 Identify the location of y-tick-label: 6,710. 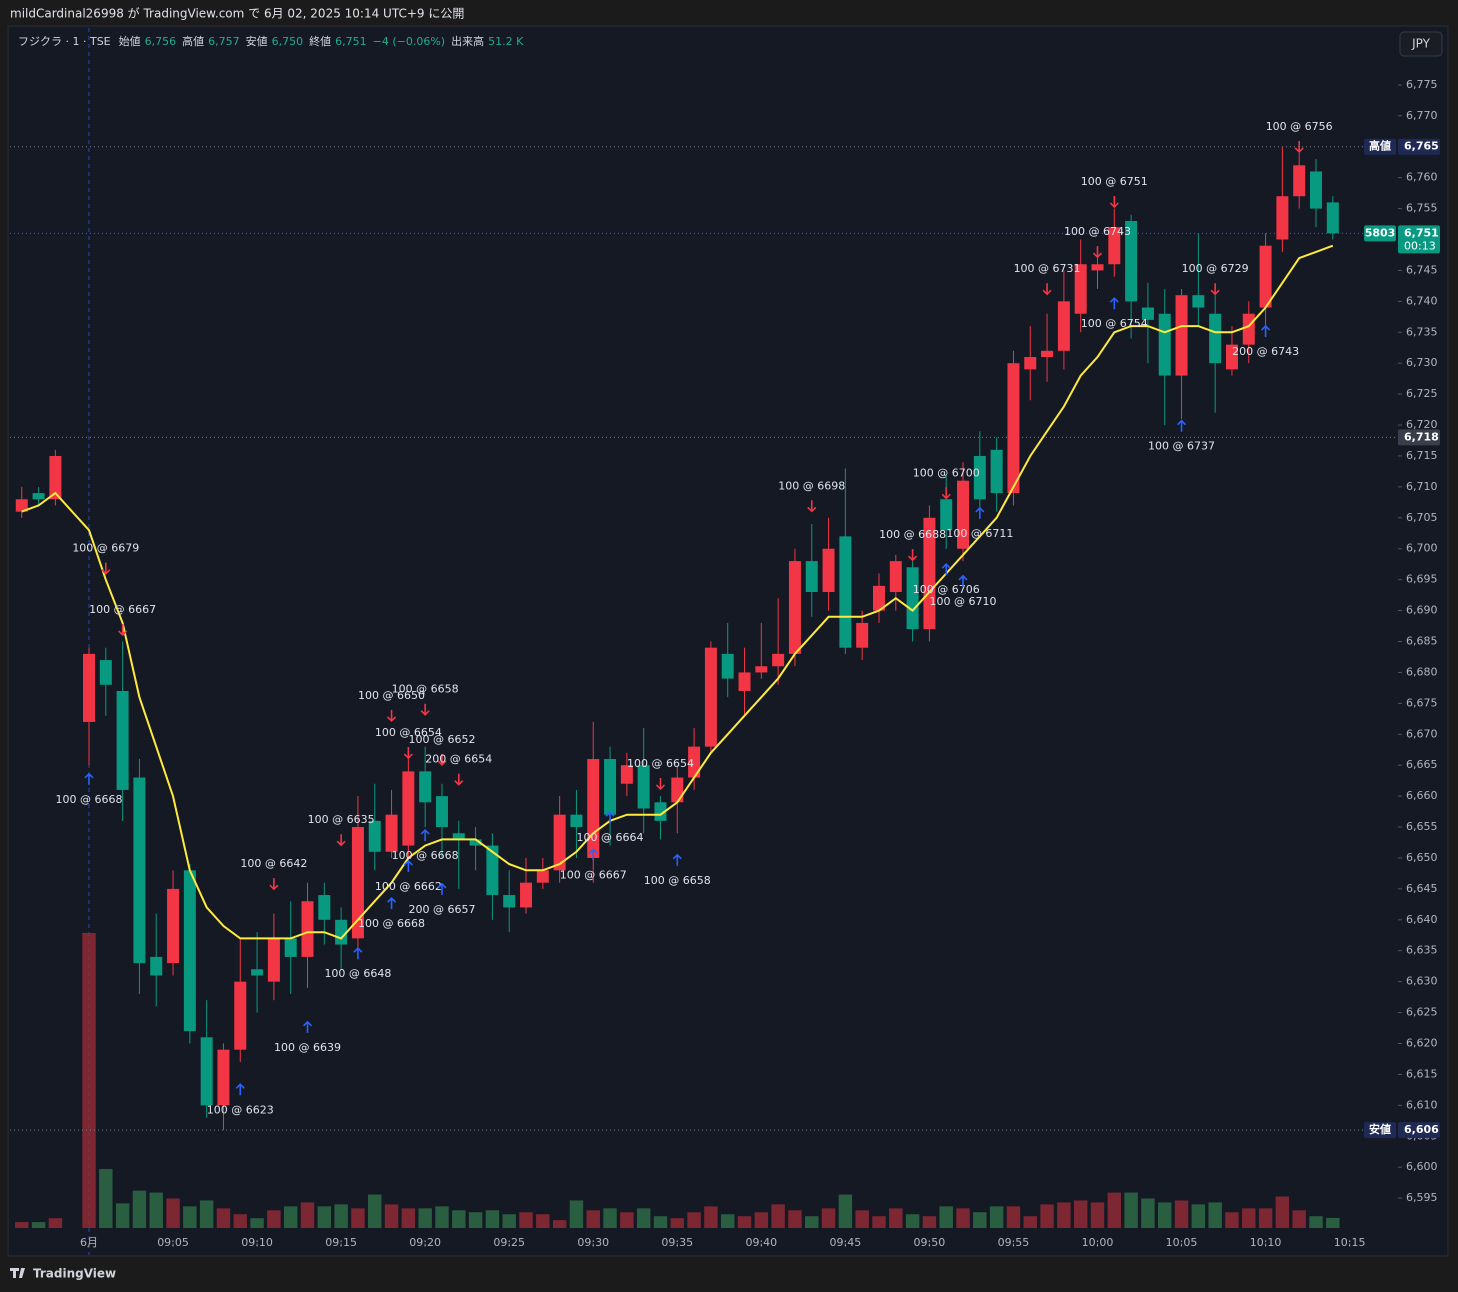
(1422, 486).